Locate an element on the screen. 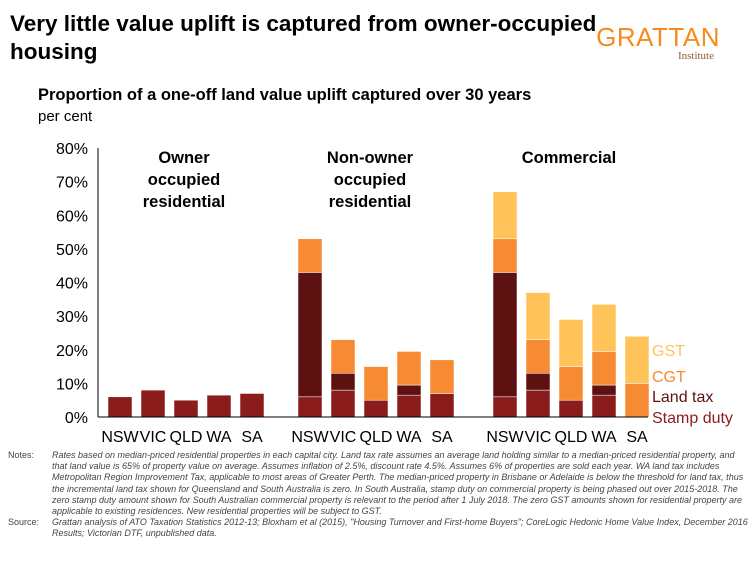  legend-label-cgt: CGT is located at coordinates (669, 377).